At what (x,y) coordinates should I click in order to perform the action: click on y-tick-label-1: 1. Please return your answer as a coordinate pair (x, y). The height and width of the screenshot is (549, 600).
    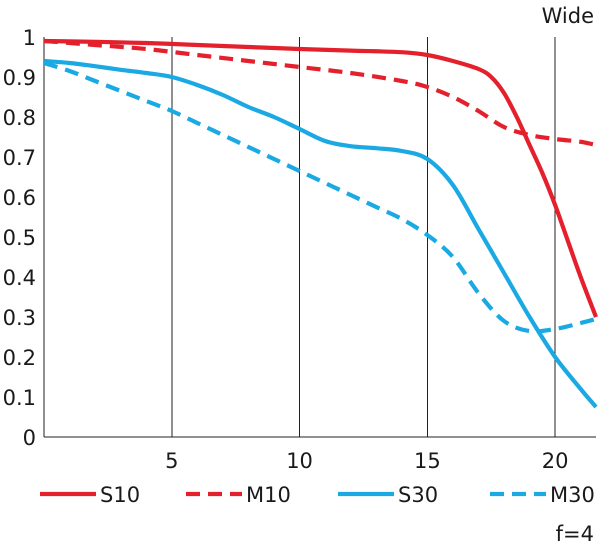
    Looking at the image, I should click on (29, 38).